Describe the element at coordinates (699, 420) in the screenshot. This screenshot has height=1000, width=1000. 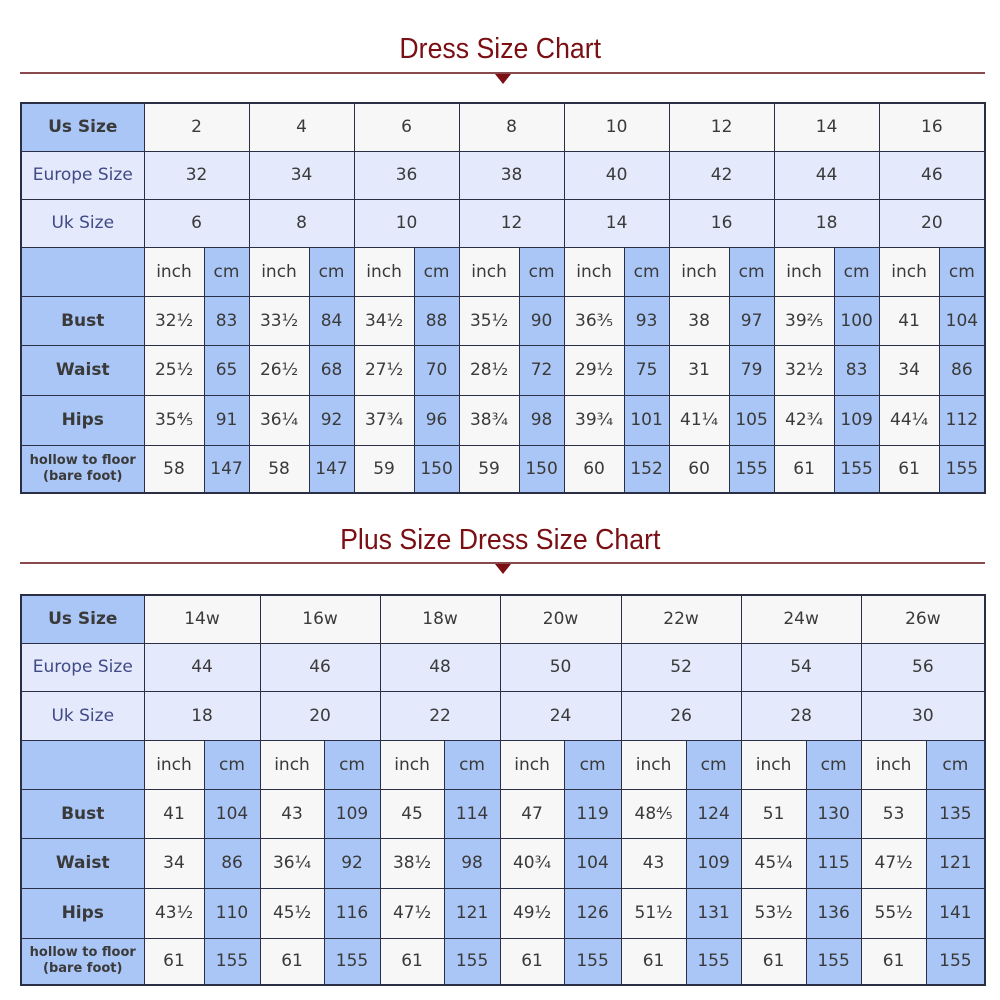
I see `hips-inch-cell: 41¼` at that location.